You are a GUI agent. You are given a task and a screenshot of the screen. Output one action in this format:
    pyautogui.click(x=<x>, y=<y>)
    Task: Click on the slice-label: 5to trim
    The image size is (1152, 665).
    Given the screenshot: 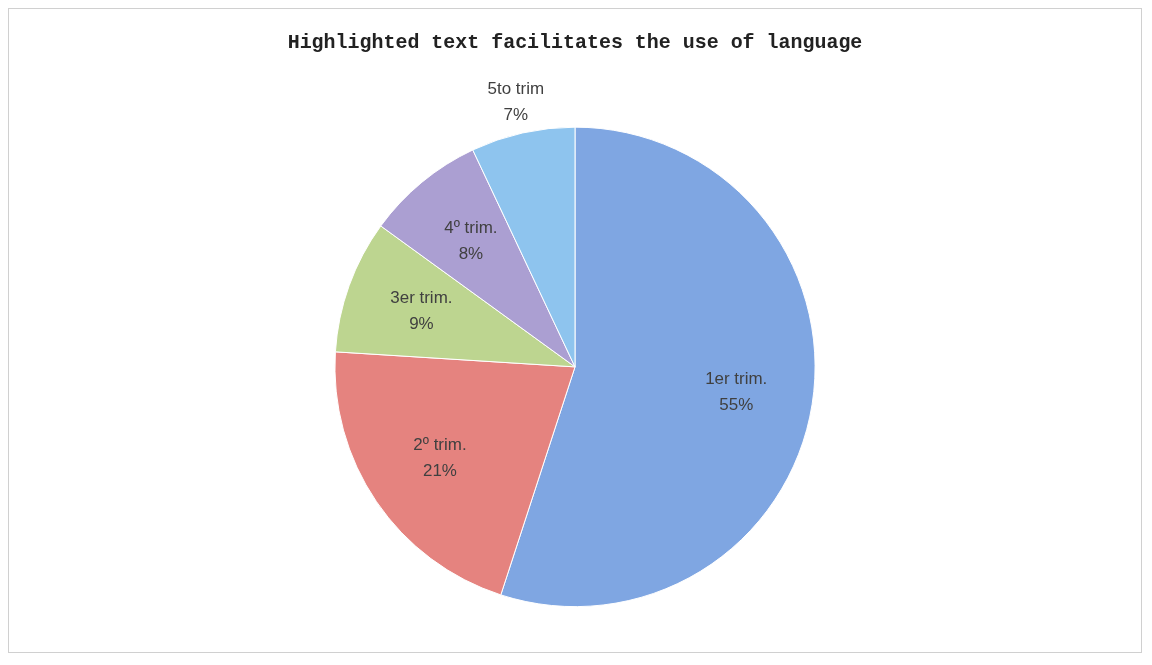 What is the action you would take?
    pyautogui.click(x=516, y=89)
    